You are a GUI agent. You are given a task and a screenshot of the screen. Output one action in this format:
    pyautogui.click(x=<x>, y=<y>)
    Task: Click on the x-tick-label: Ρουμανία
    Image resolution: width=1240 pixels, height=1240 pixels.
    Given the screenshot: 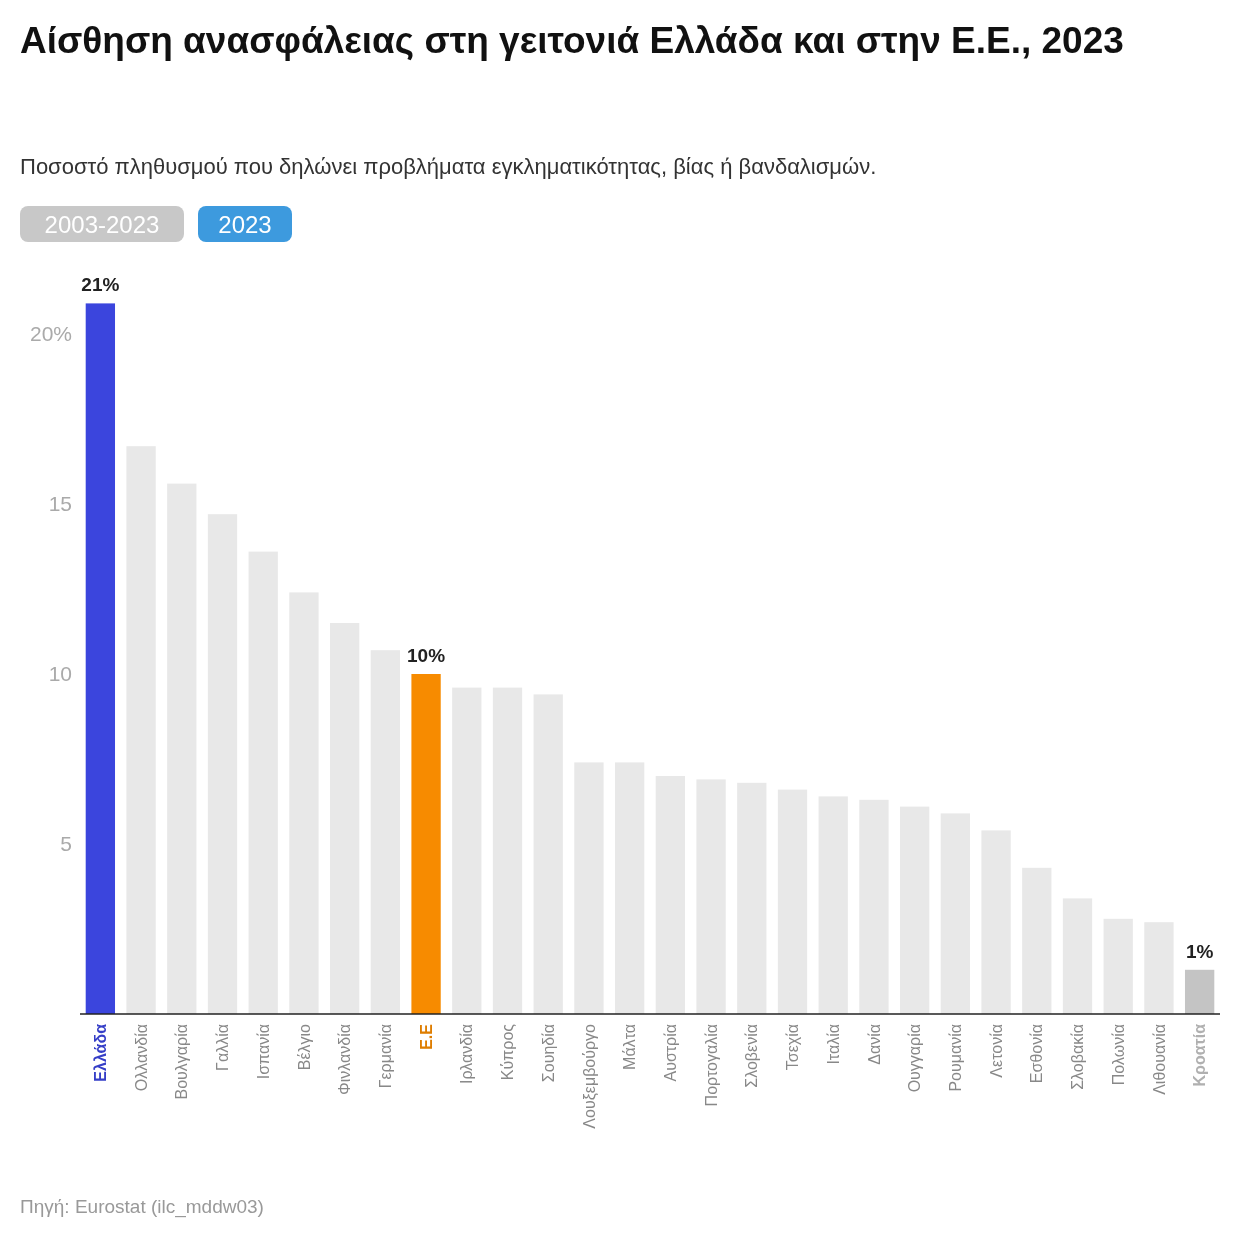 What is the action you would take?
    pyautogui.click(x=955, y=1058)
    